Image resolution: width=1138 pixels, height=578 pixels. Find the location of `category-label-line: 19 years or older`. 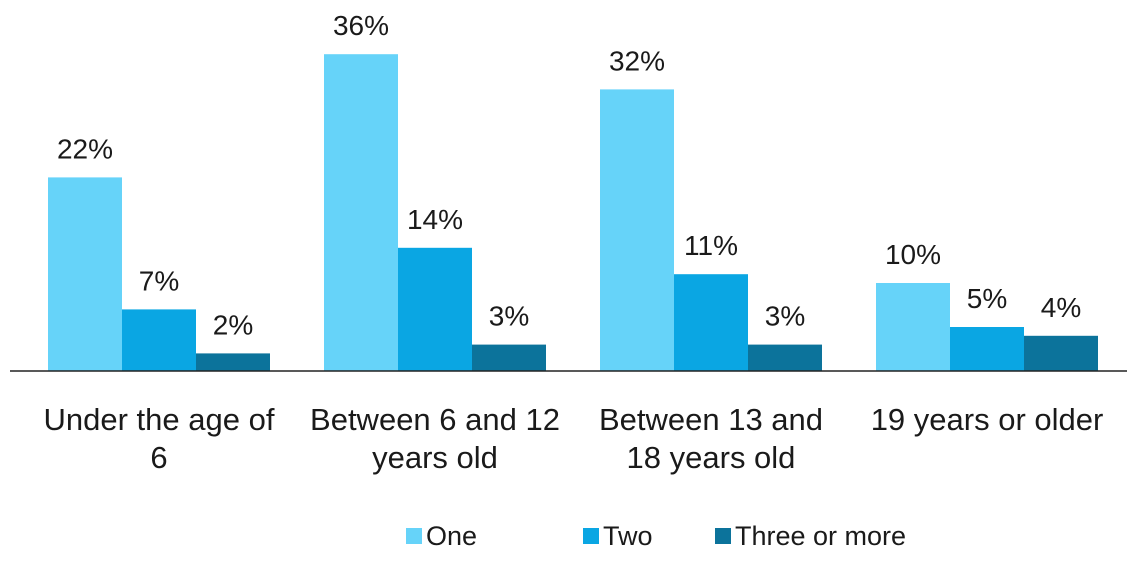

category-label-line: 19 years or older is located at coordinates (987, 419).